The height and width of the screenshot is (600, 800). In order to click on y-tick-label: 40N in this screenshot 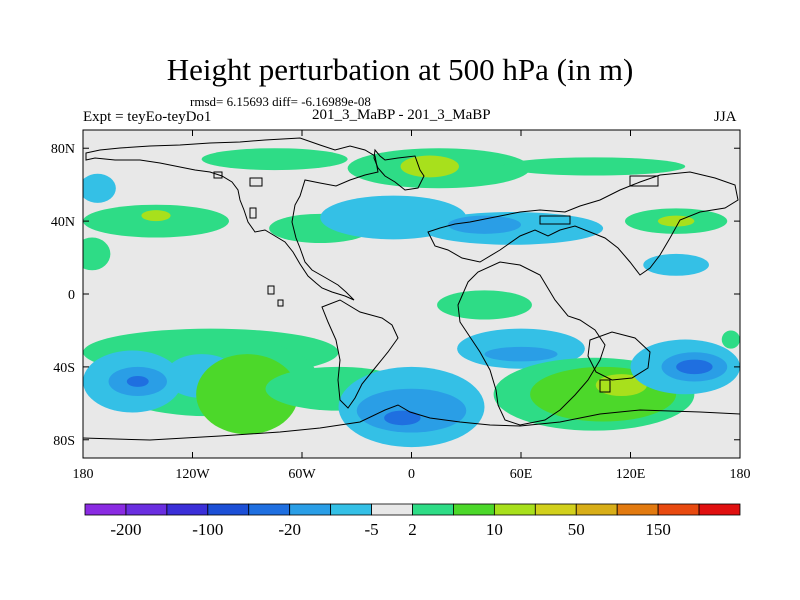, I will do `click(63, 222)`.